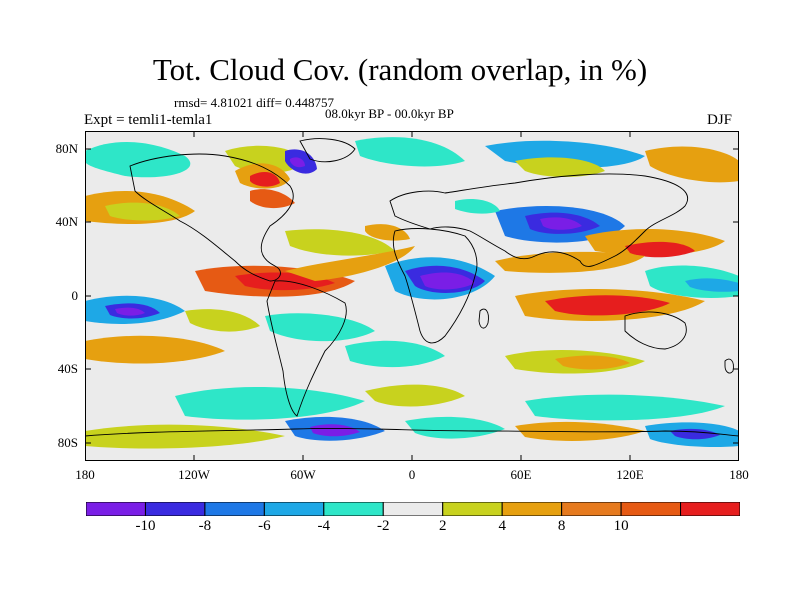  What do you see at coordinates (327, 150) in the screenshot?
I see `greenland-outline` at bounding box center [327, 150].